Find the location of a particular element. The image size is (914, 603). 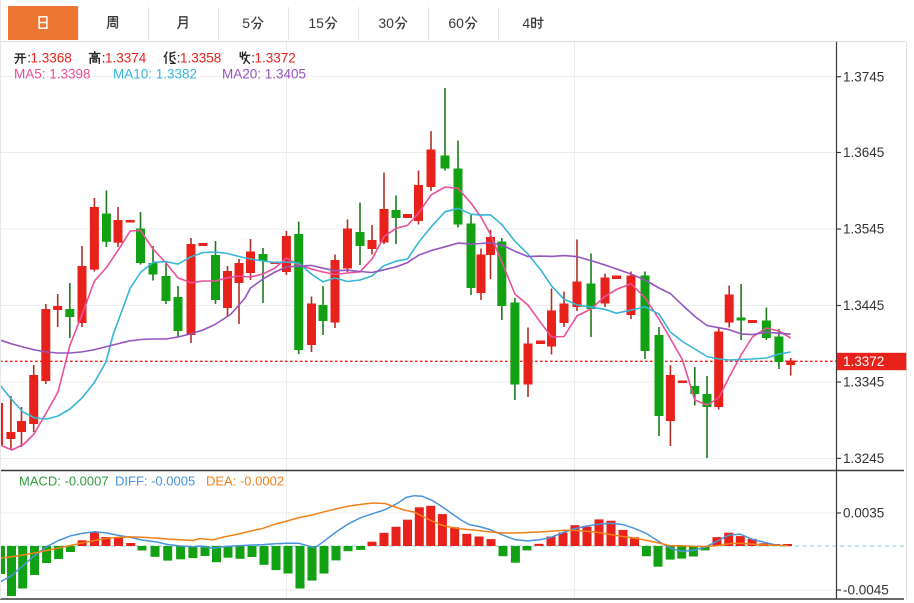

svg-text: 1.3345 is located at coordinates (863, 382).